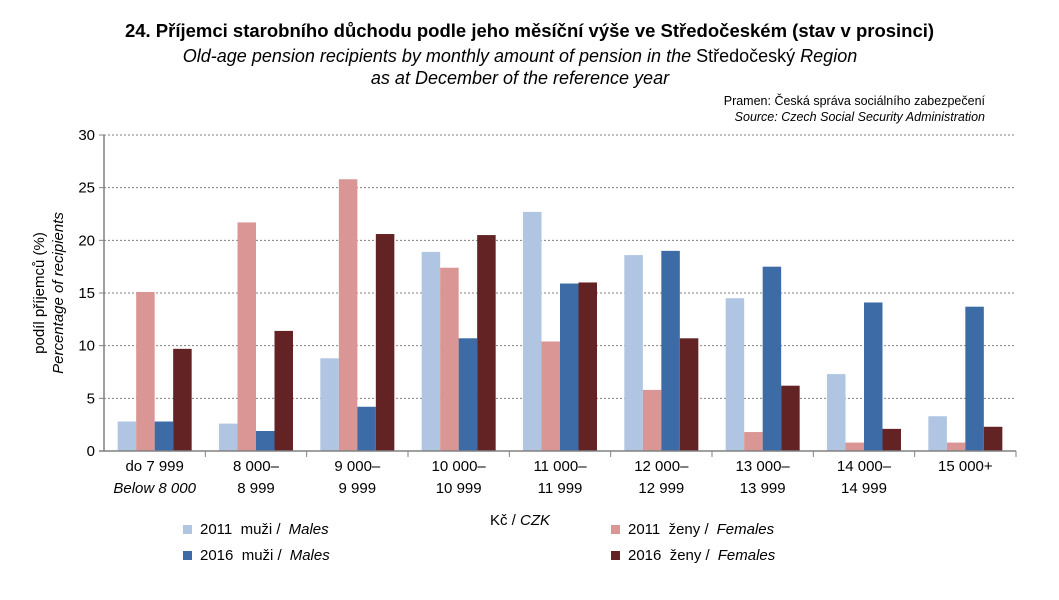 The width and height of the screenshot is (1059, 600). What do you see at coordinates (763, 466) in the screenshot?
I see `x-tick-label: 13 000–` at bounding box center [763, 466].